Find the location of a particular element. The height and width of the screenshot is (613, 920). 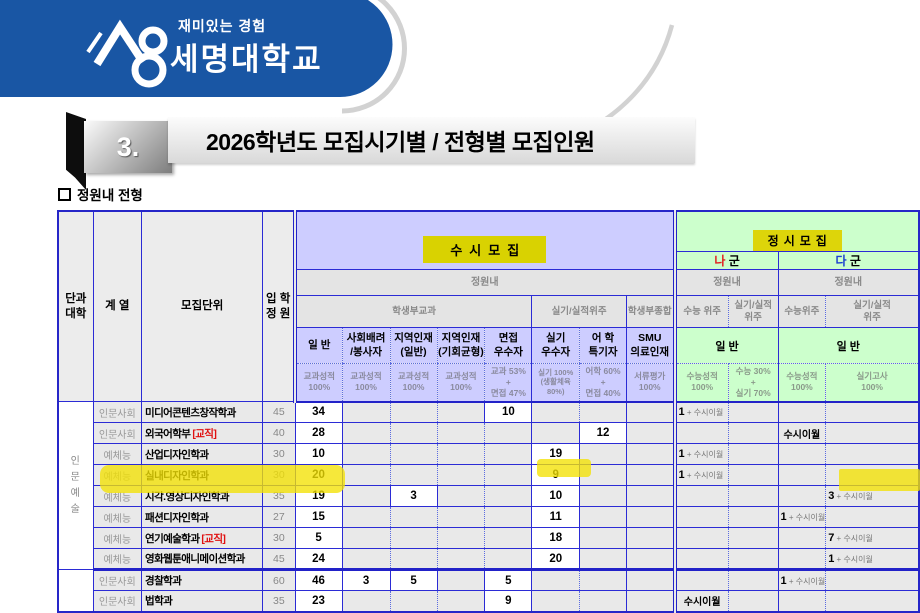

section-number: 3. is located at coordinates (128, 146).